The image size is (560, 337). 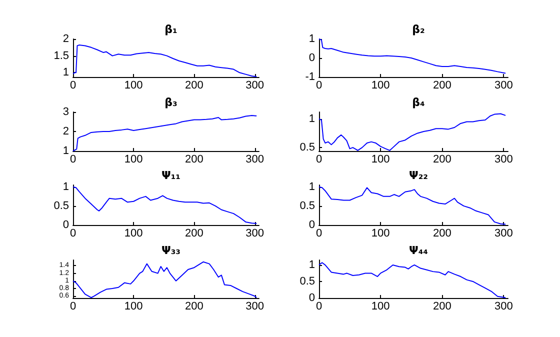 What do you see at coordinates (171, 175) in the screenshot?
I see `chart-title: Ψ₁₁` at bounding box center [171, 175].